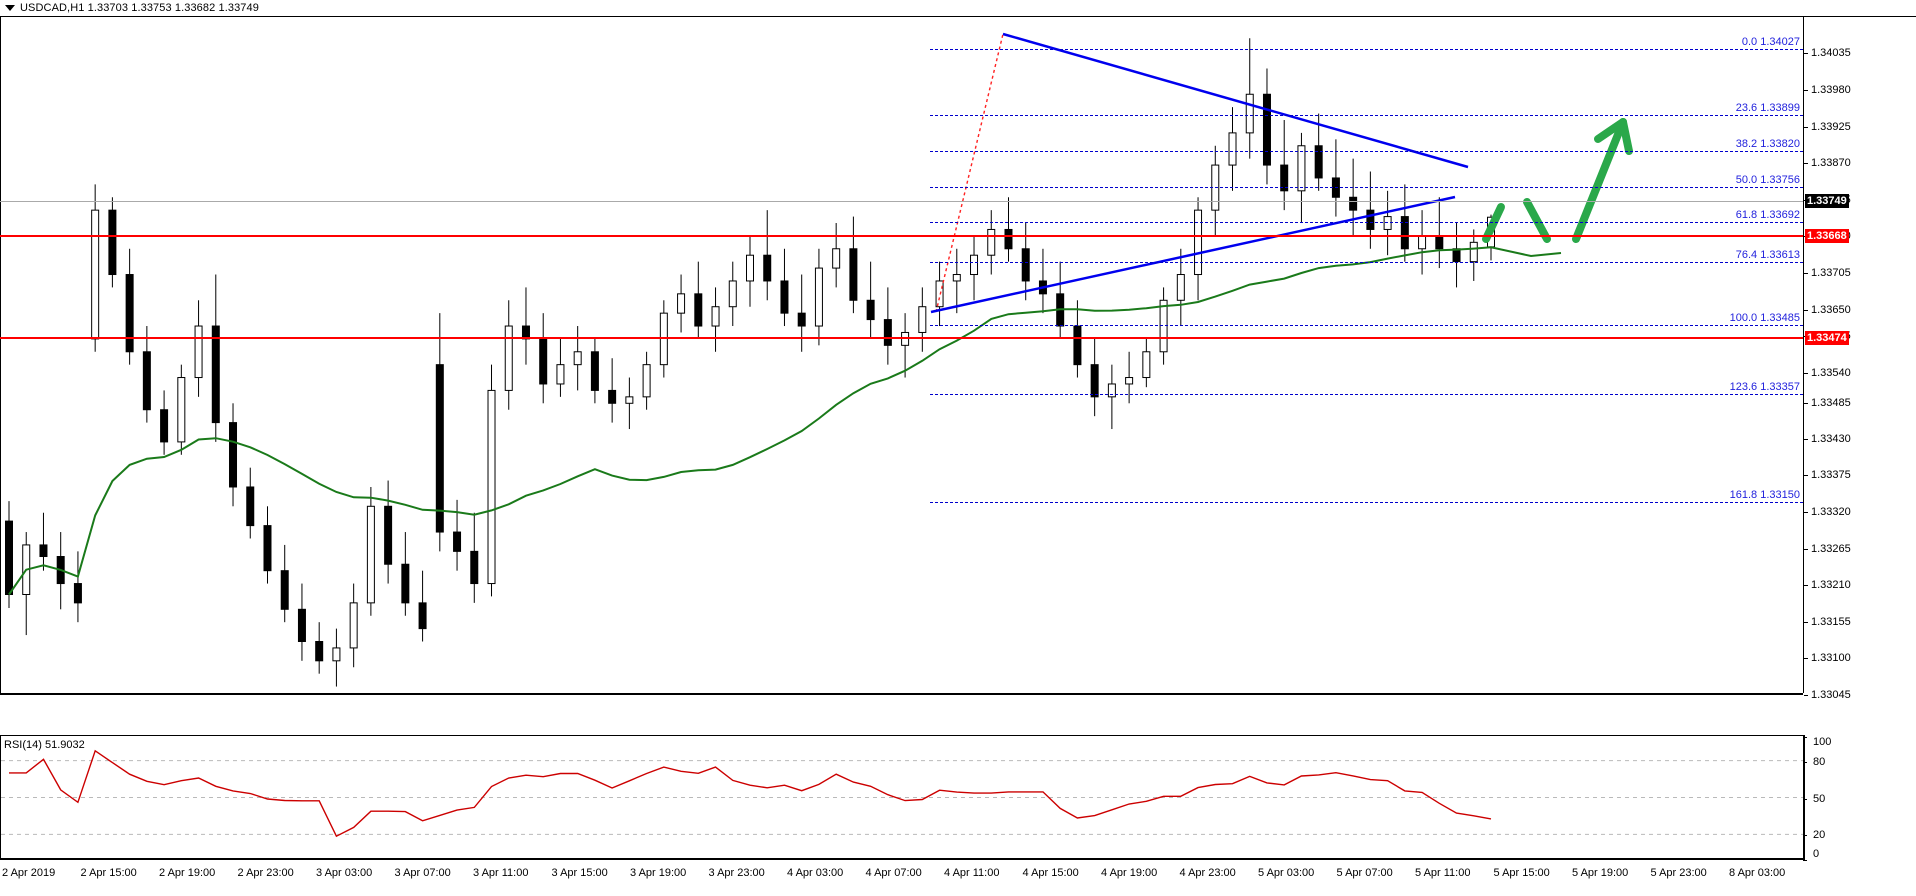  I want to click on price-axis-label: 1.34035, so click(1831, 53).